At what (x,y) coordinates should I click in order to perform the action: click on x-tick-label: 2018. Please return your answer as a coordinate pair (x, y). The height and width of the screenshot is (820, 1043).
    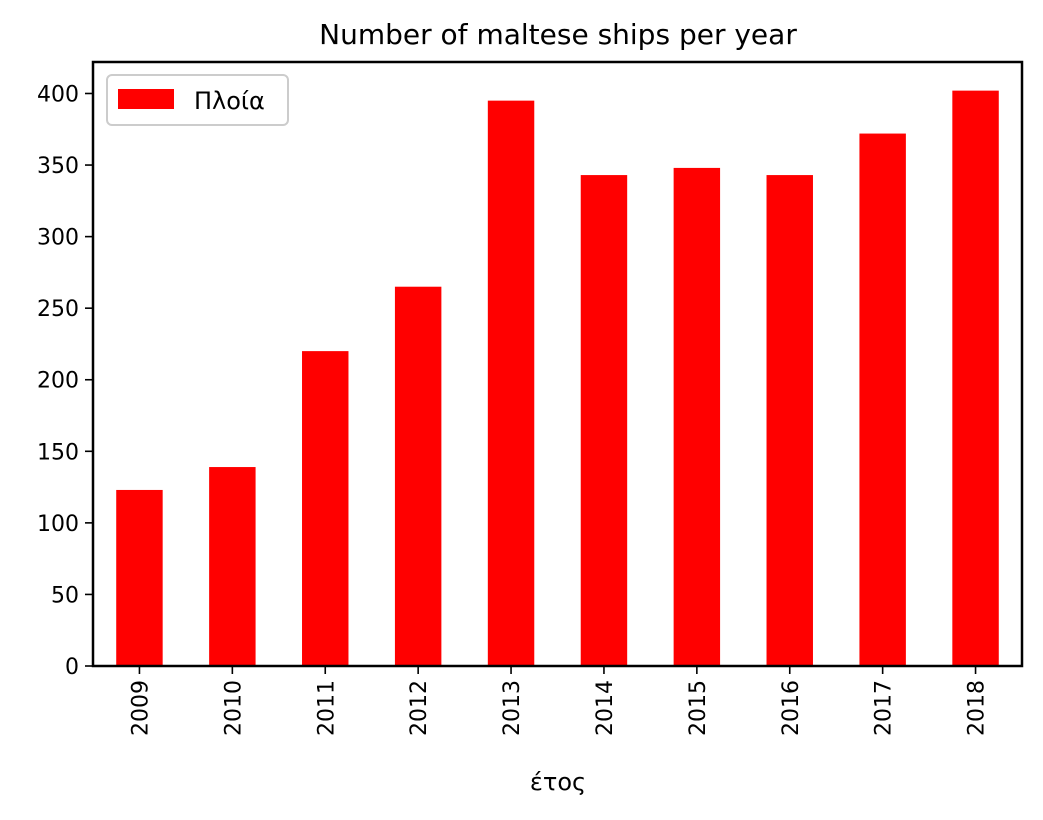
    Looking at the image, I should click on (977, 708).